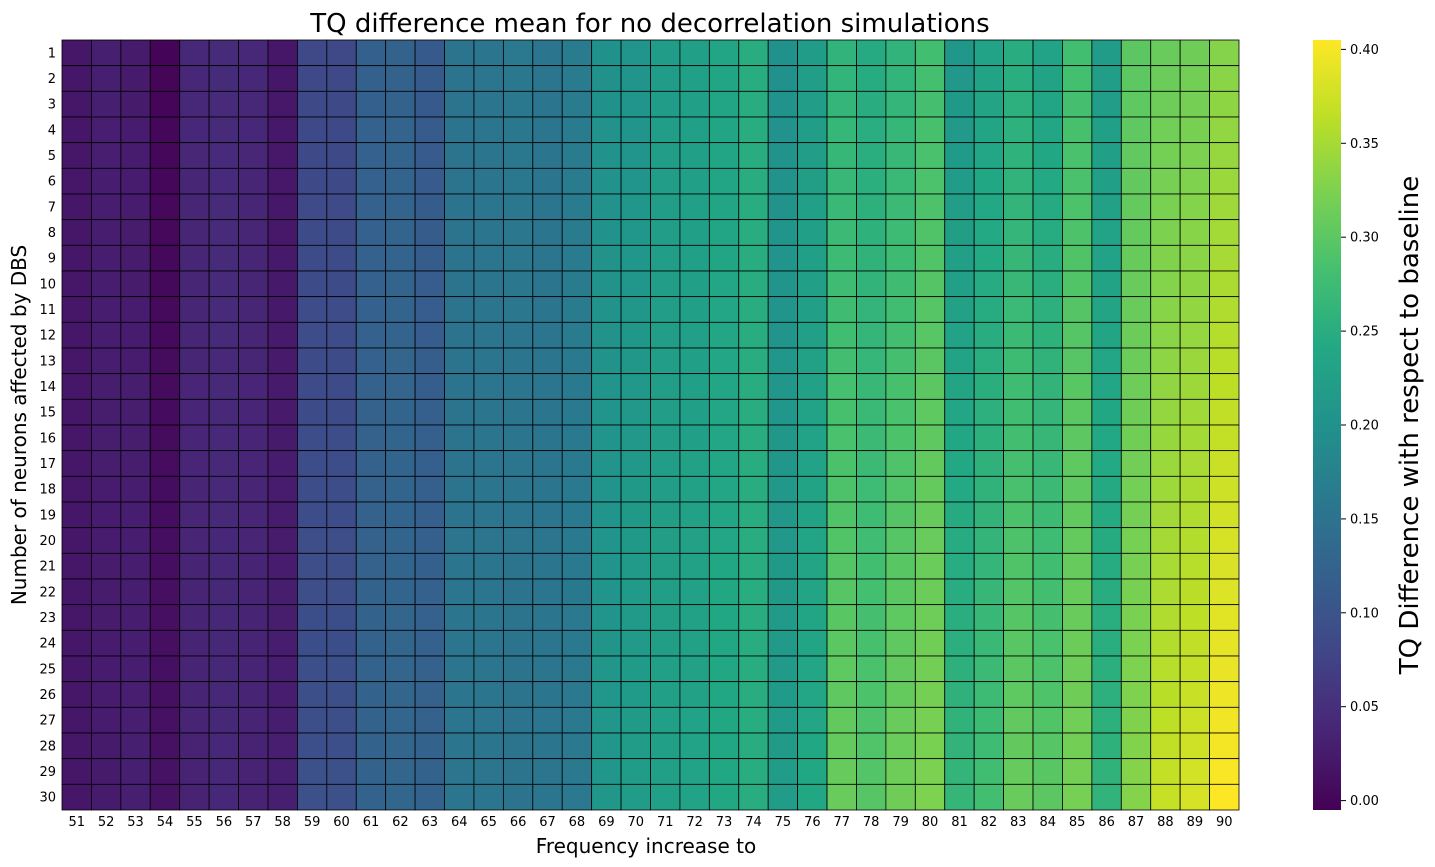  I want to click on y-tick-label: 1, so click(52, 53).